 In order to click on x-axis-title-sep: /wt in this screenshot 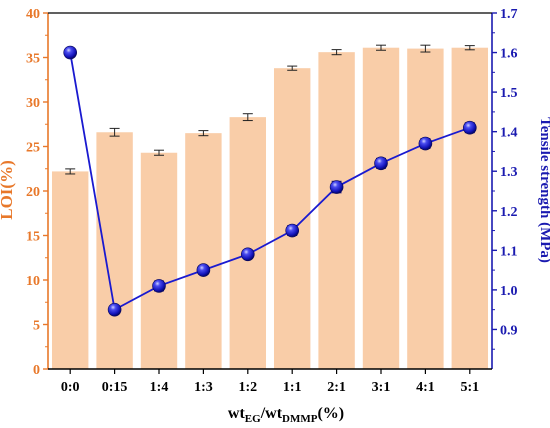, I will do `click(271, 413)`.